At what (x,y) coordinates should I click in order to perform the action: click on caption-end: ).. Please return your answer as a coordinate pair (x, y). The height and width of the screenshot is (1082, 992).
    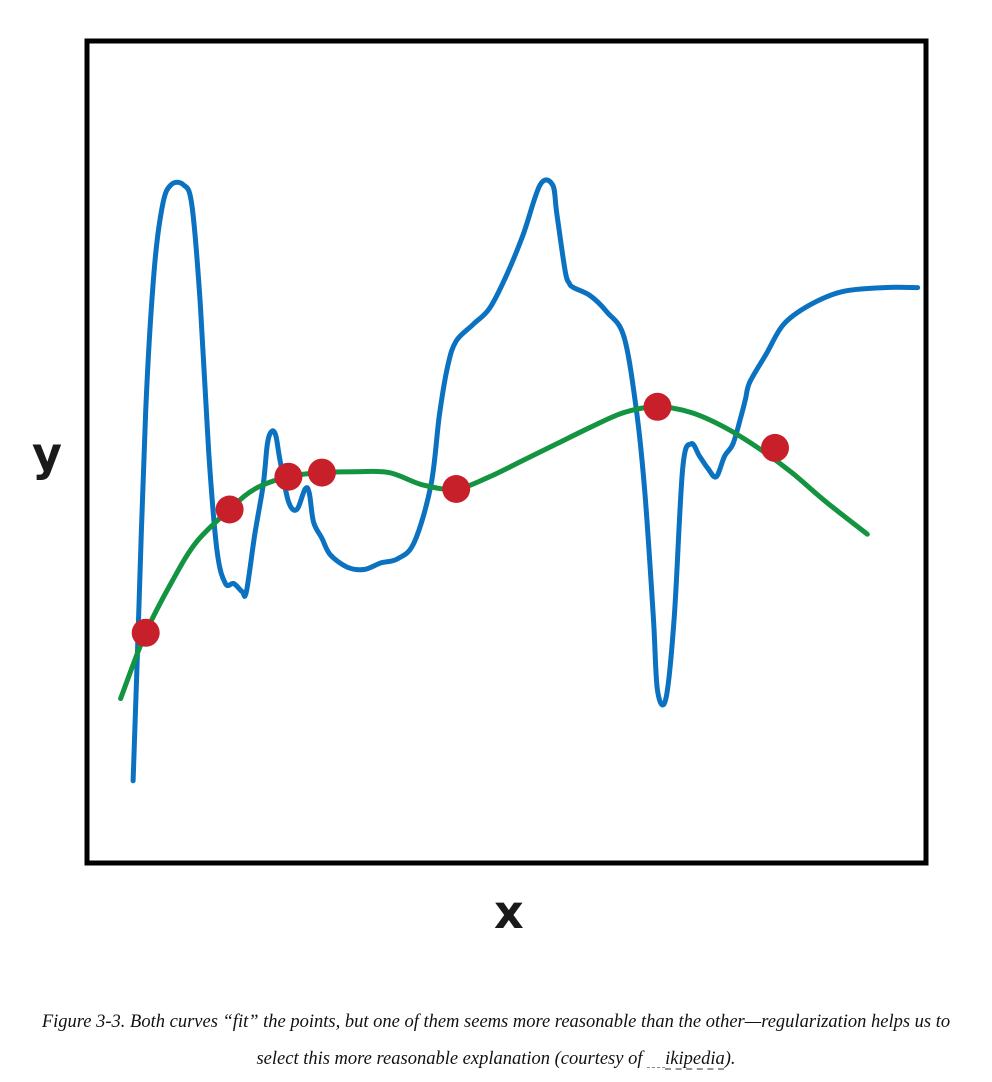
    Looking at the image, I should click on (730, 1059).